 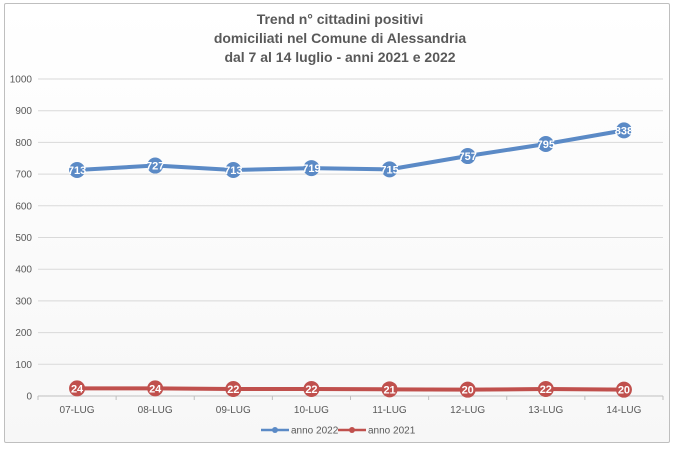 What do you see at coordinates (389, 410) in the screenshot?
I see `x-tick-label: 11-LUG` at bounding box center [389, 410].